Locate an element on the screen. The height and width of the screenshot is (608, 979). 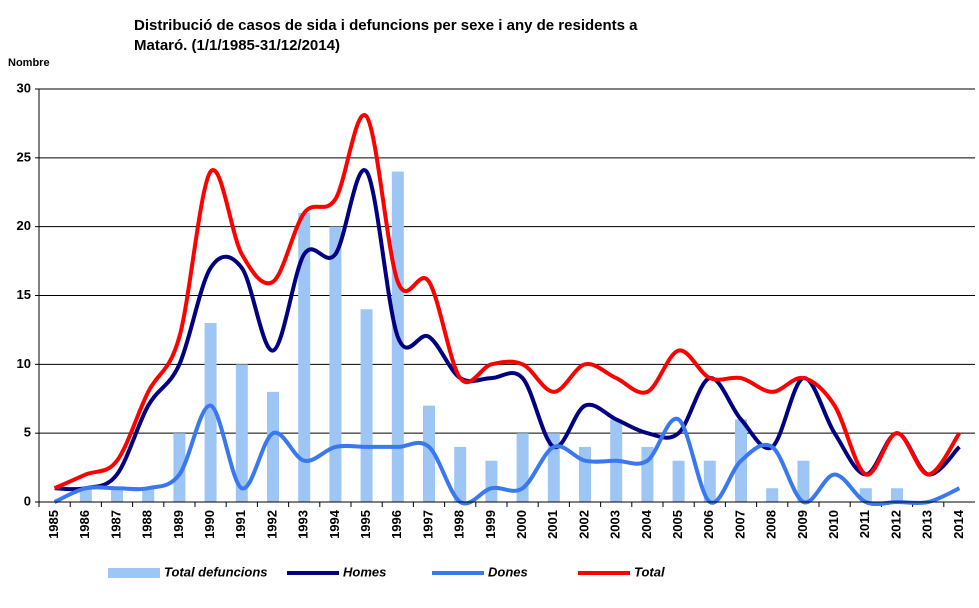
x-tick-label: 1996 is located at coordinates (396, 524).